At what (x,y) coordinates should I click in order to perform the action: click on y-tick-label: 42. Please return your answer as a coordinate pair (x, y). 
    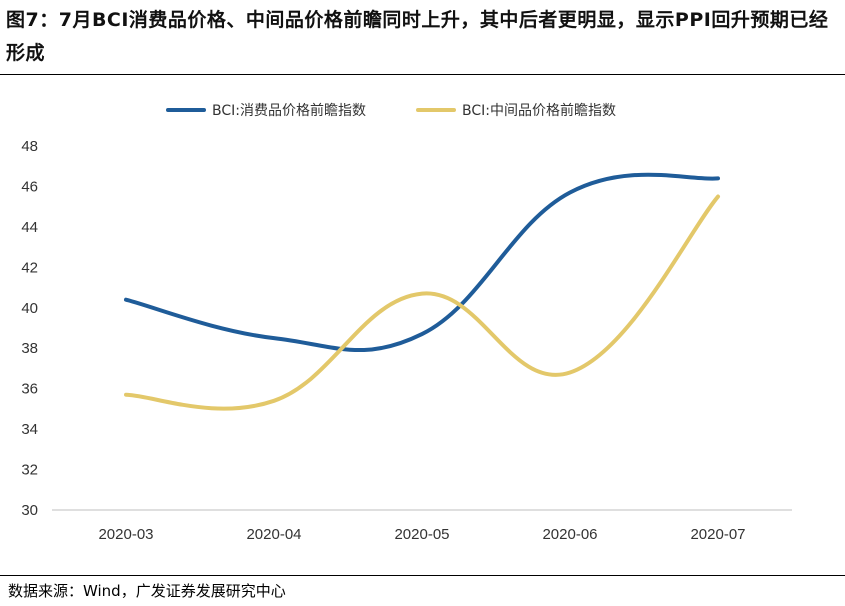
    Looking at the image, I should click on (29, 267).